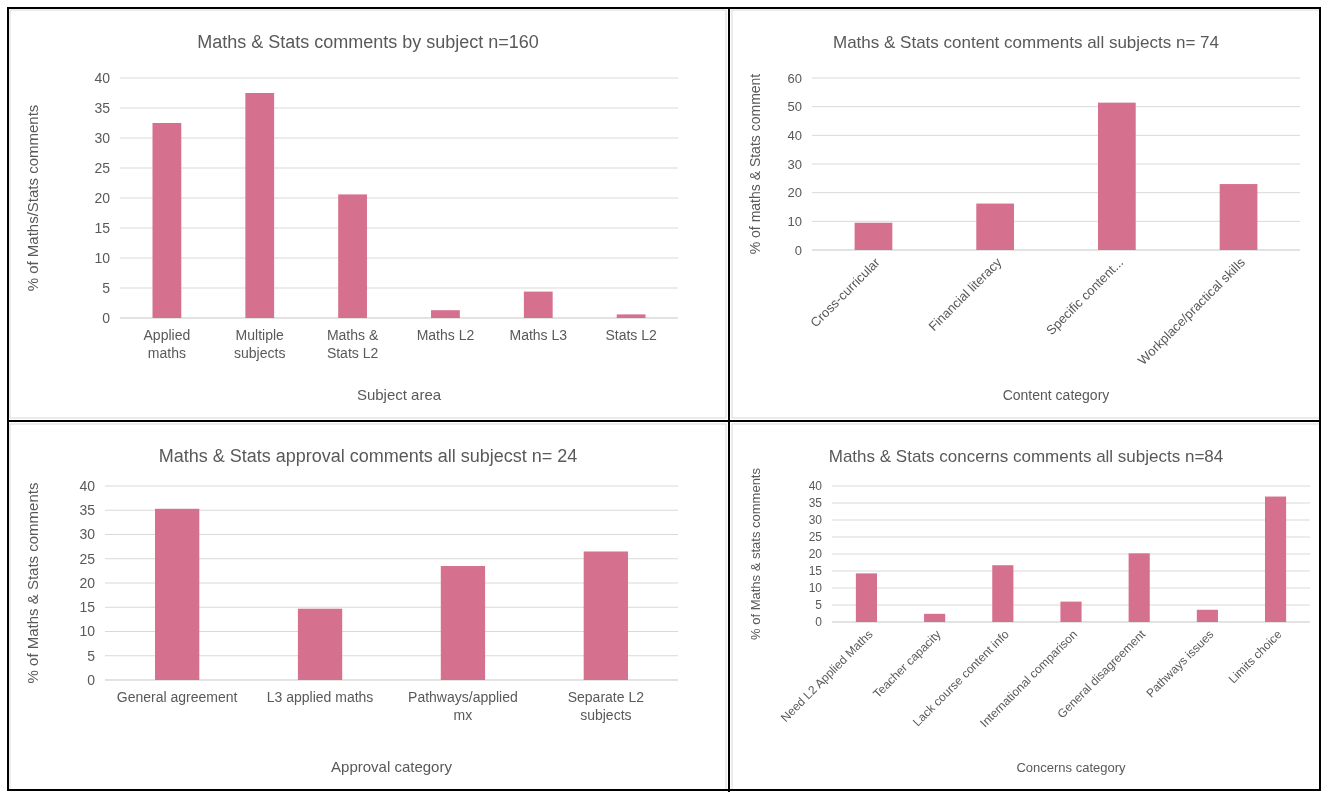  What do you see at coordinates (538, 335) in the screenshot?
I see `x-tick-label: Maths L3` at bounding box center [538, 335].